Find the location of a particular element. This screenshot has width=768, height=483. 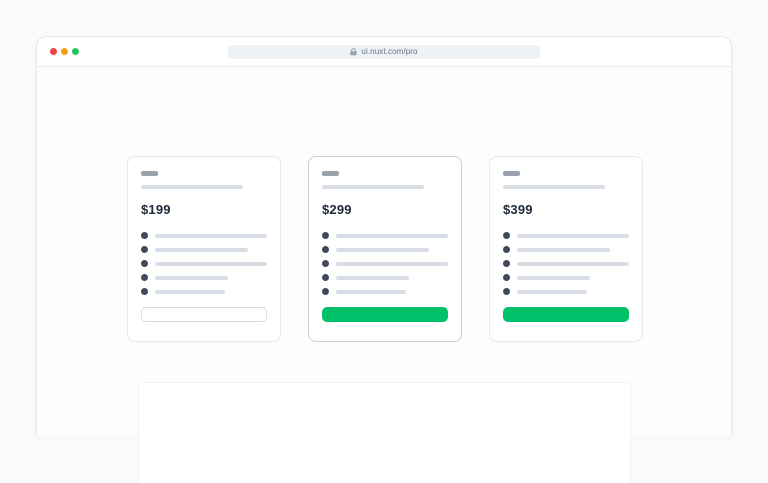

lock-icon is located at coordinates (353, 52).